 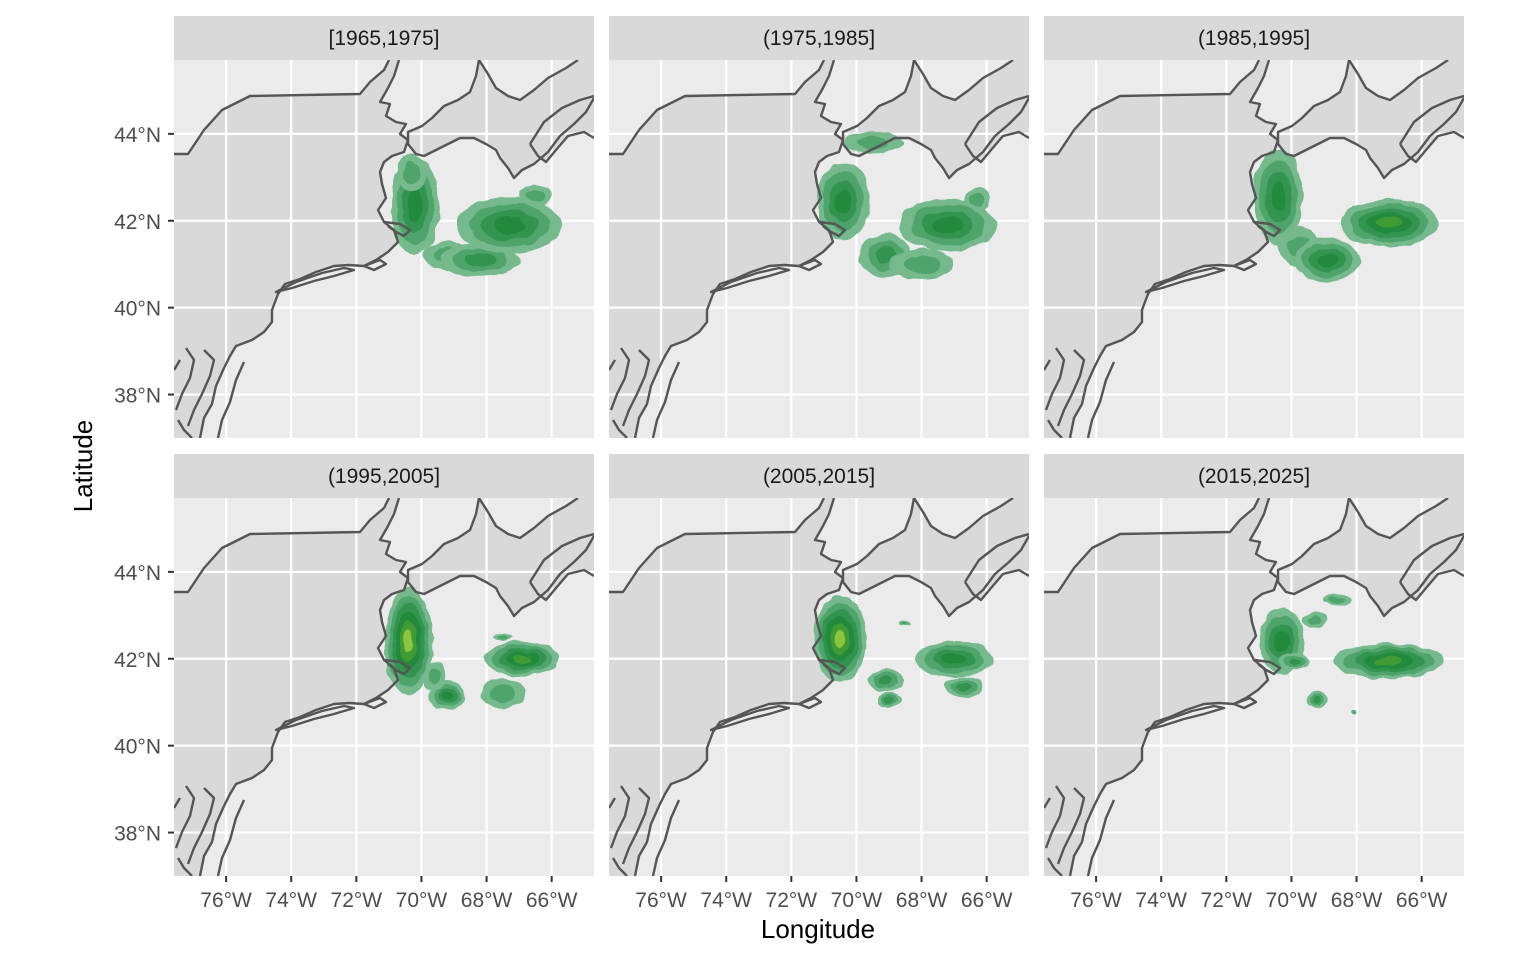 What do you see at coordinates (137, 222) in the screenshot?
I see `y-tick-label: 42°N` at bounding box center [137, 222].